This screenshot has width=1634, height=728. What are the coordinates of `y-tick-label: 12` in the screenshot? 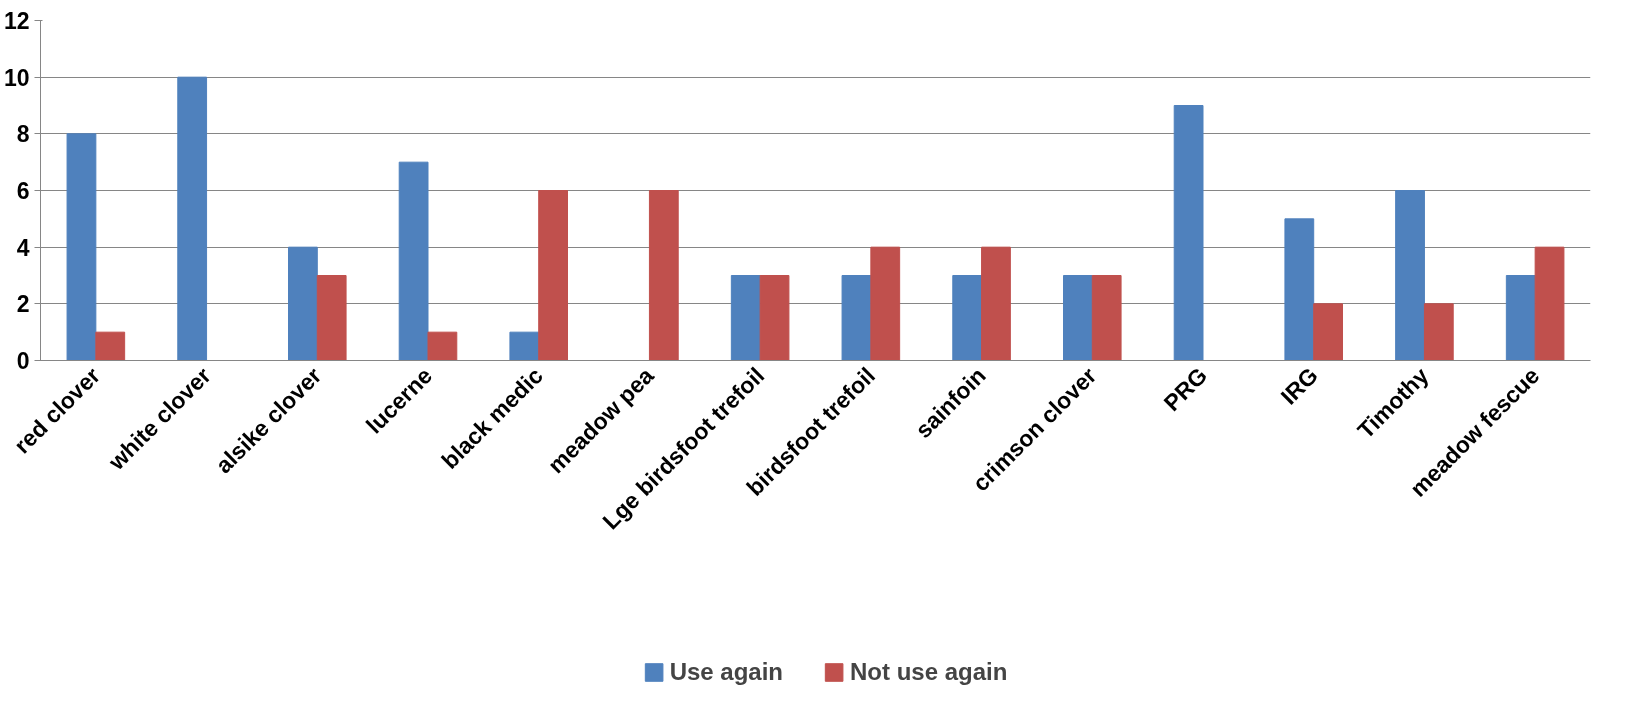 It's located at (16, 21).